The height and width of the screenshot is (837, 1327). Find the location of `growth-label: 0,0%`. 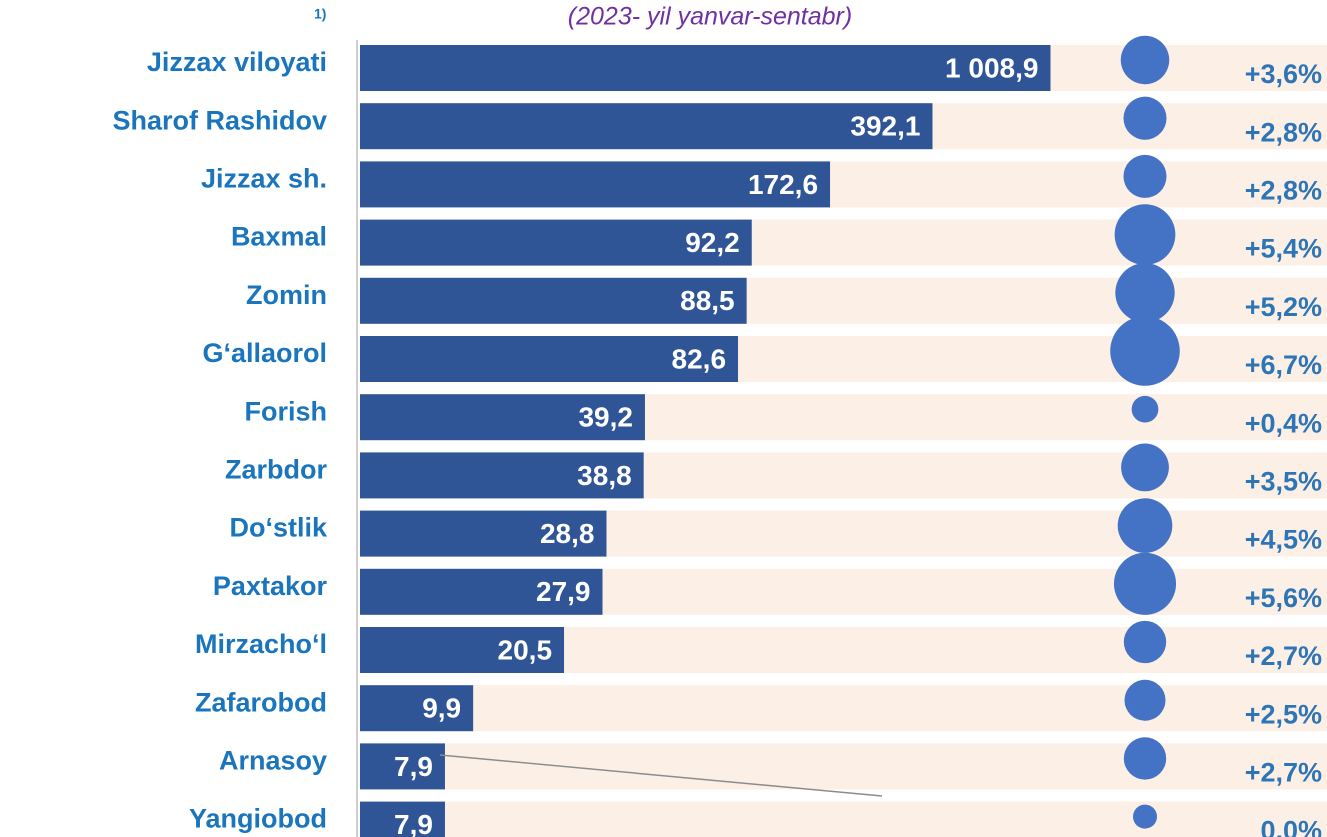

growth-label: 0,0% is located at coordinates (1291, 826).